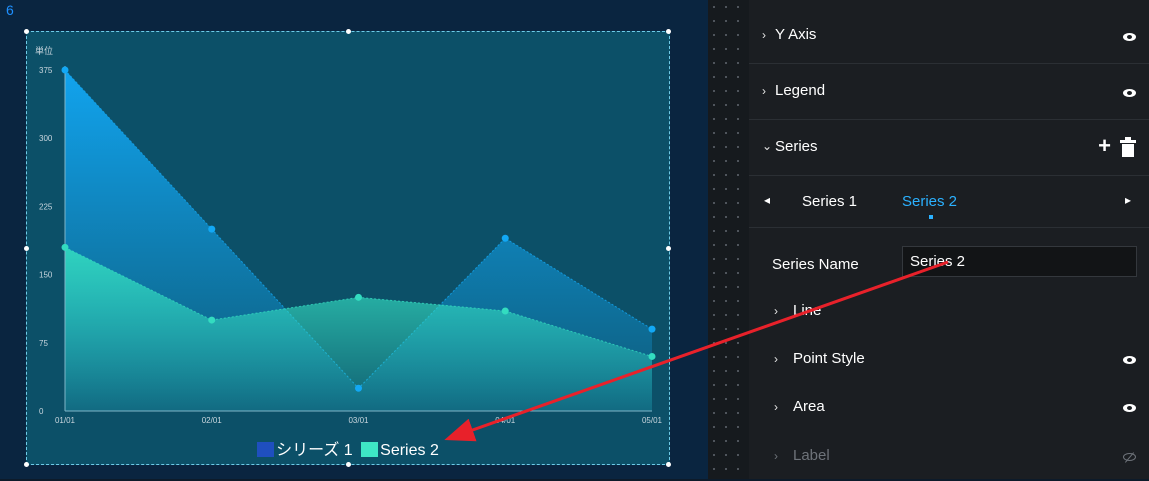 The height and width of the screenshot is (481, 1149). Describe the element at coordinates (767, 200) in the screenshot. I see `chevron-left-icon: ◂` at that location.